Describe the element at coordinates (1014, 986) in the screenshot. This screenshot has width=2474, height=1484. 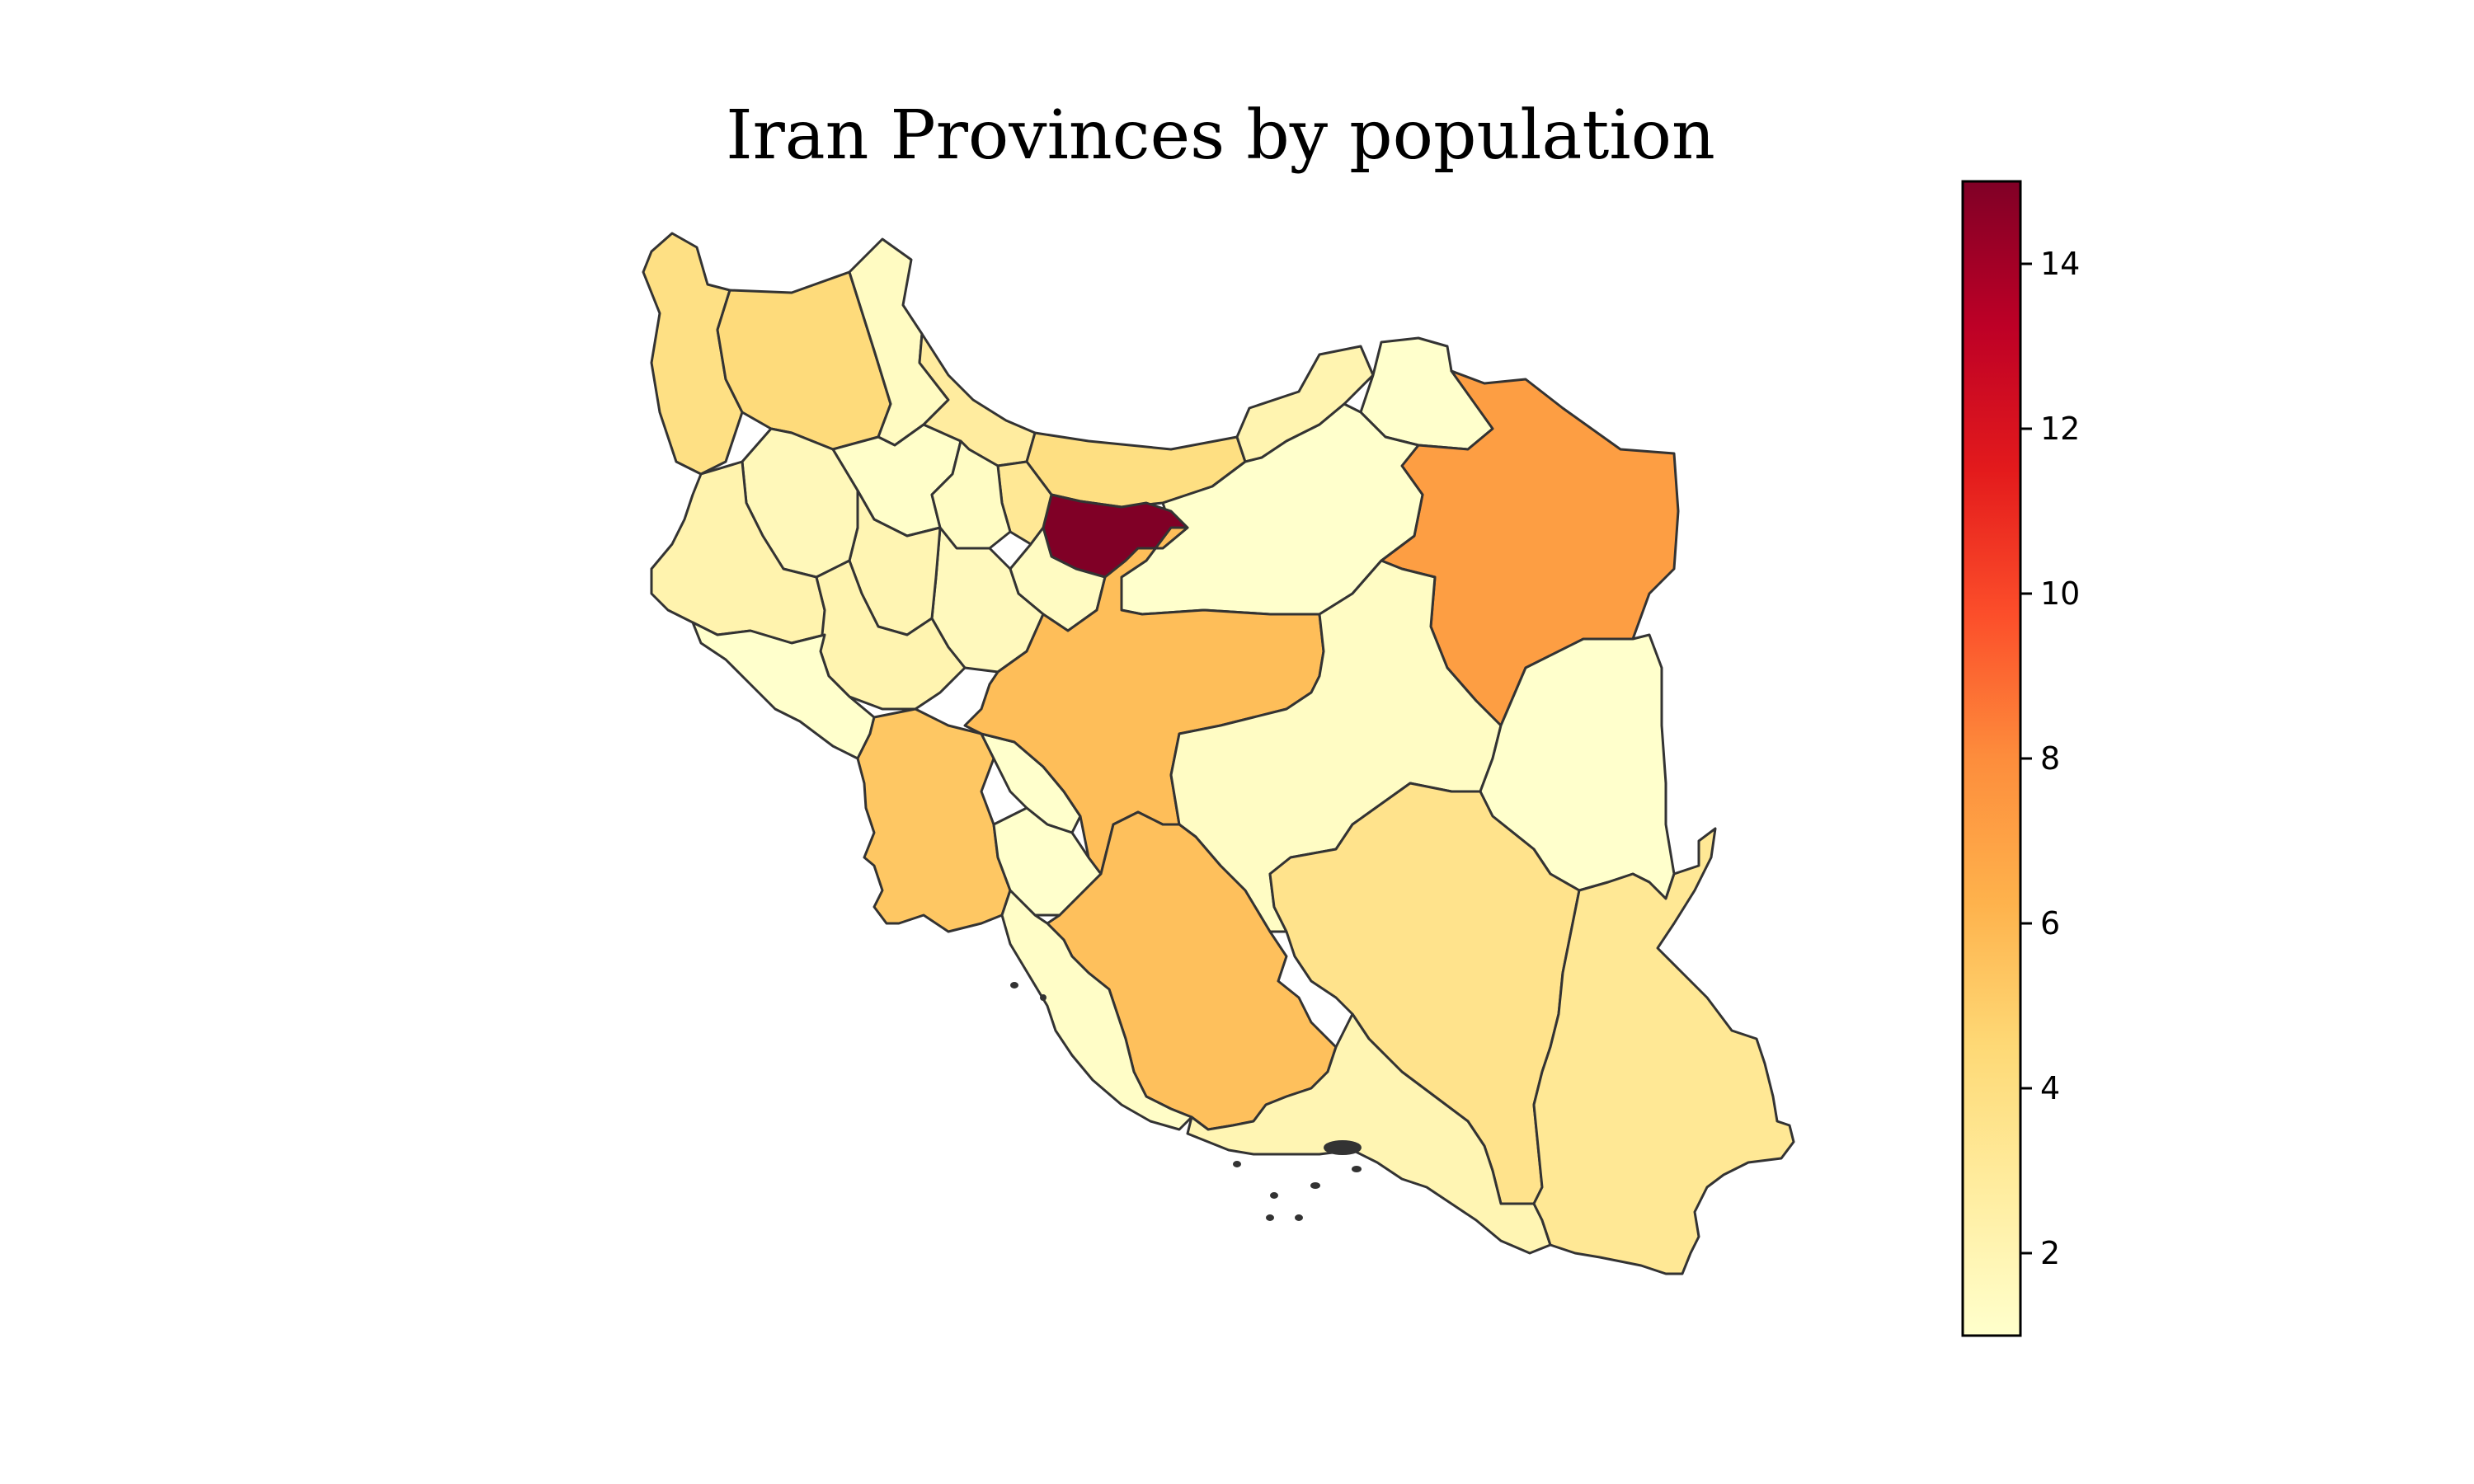
I see `island-kharg` at that location.